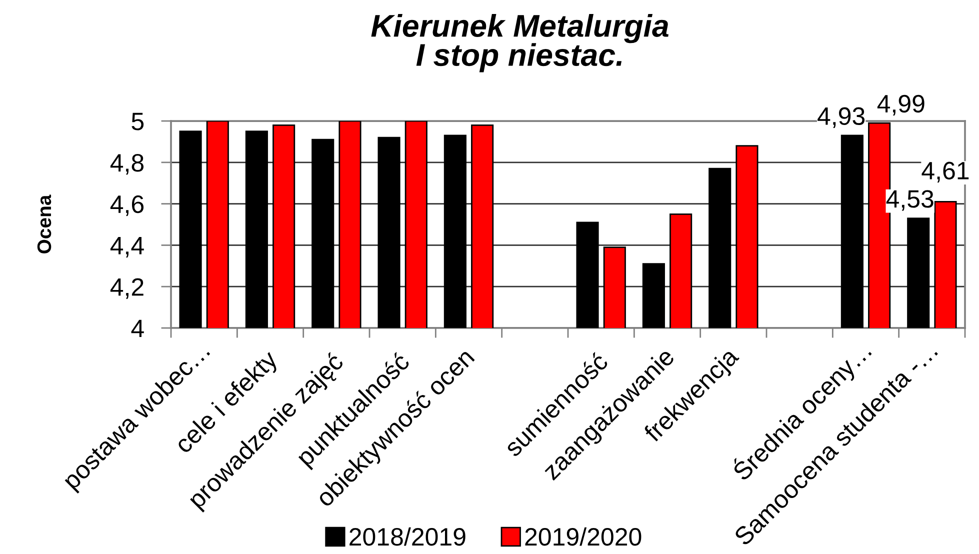 The height and width of the screenshot is (554, 979). What do you see at coordinates (137, 329) in the screenshot?
I see `y-tick-label: 4` at bounding box center [137, 329].